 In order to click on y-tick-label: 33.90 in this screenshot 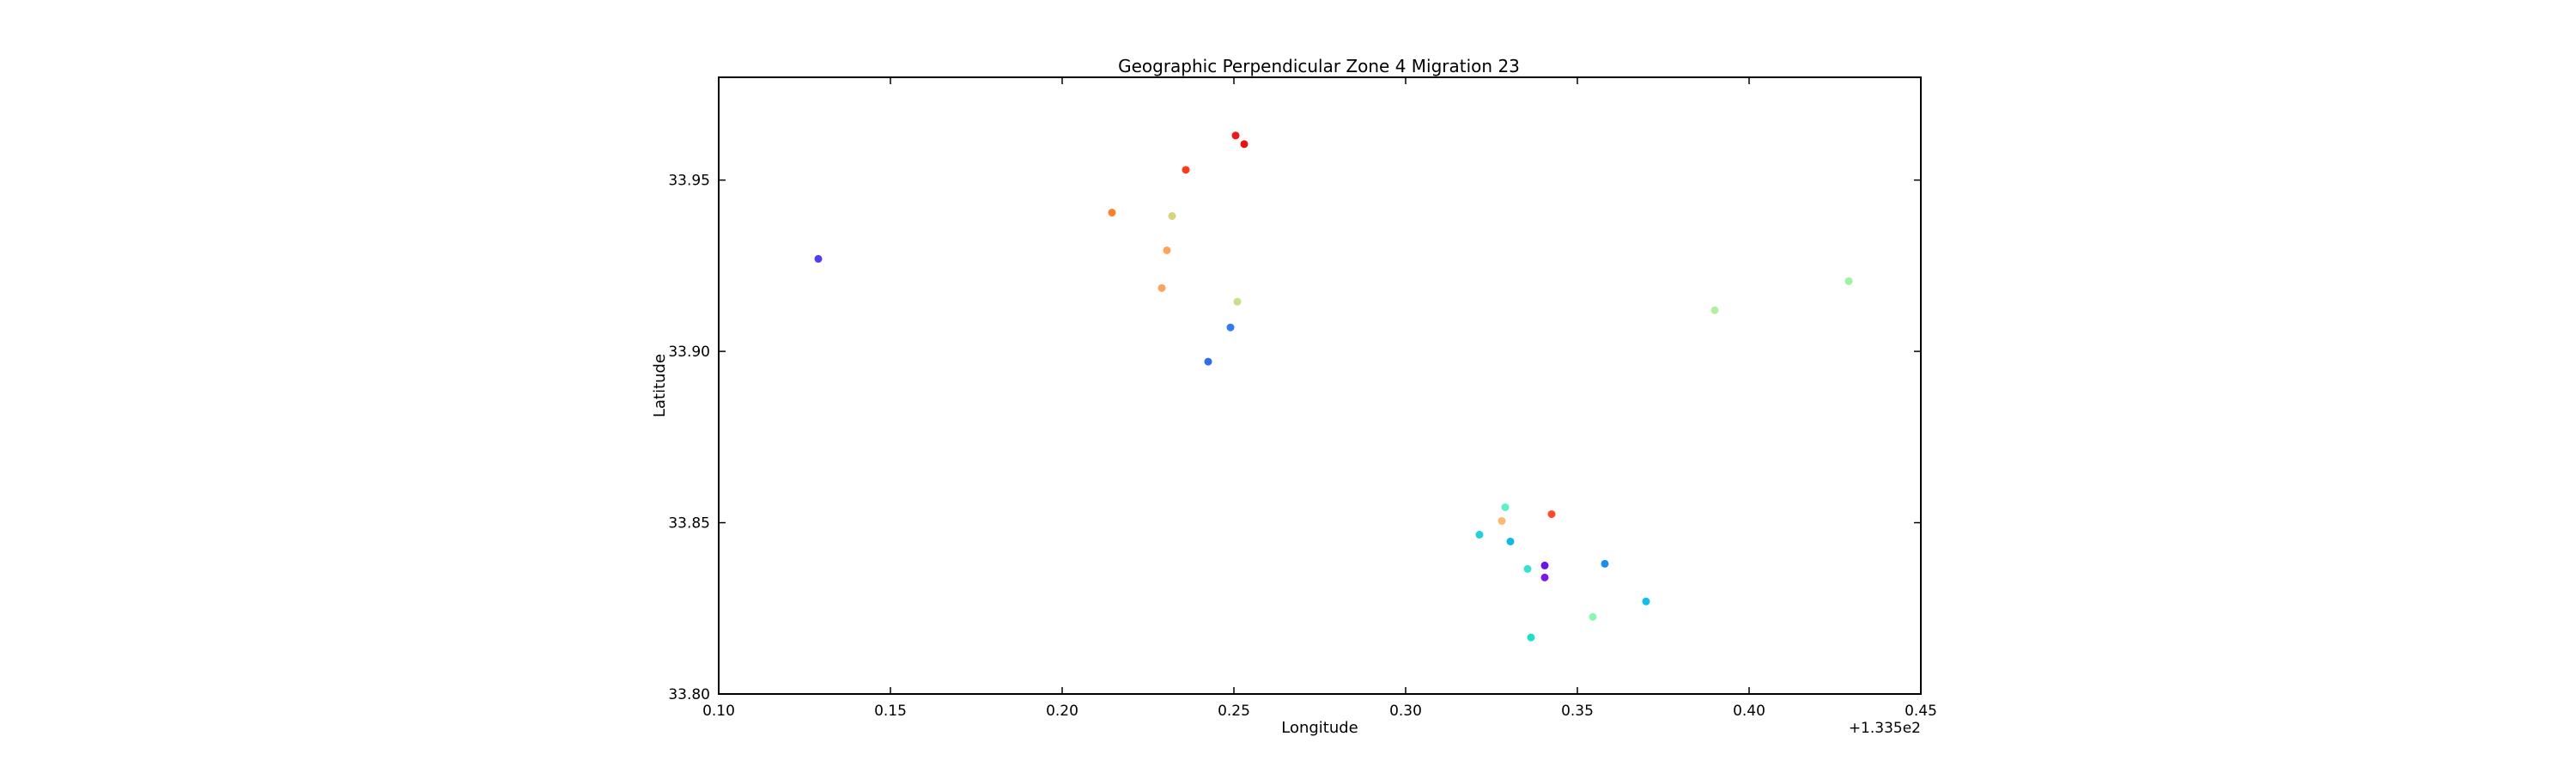, I will do `click(689, 352)`.